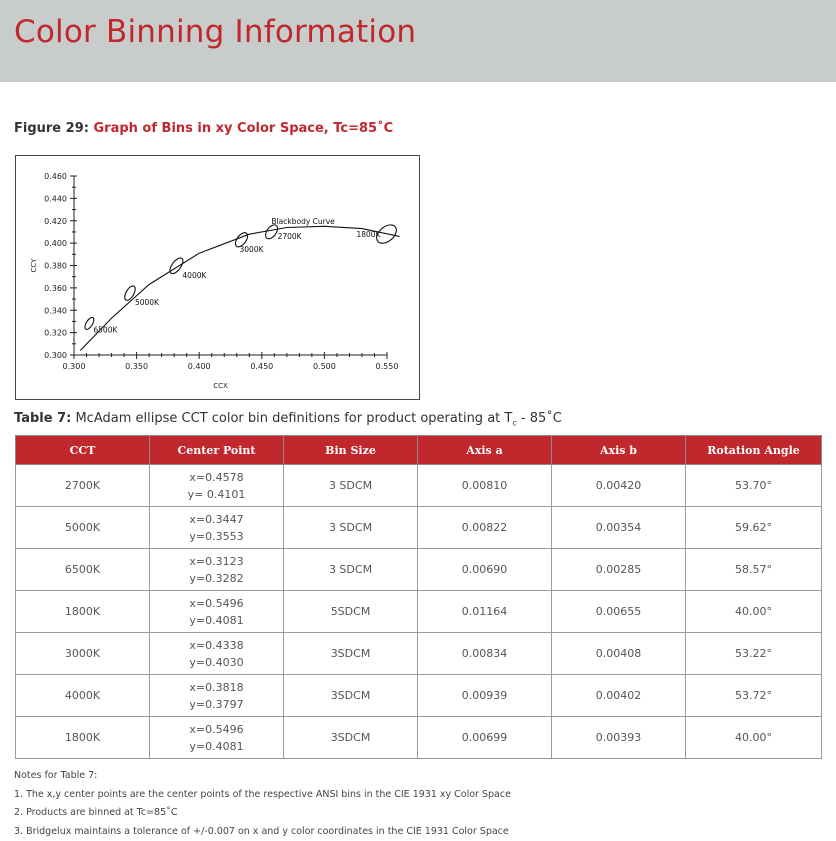 The image size is (836, 841). What do you see at coordinates (485, 612) in the screenshot?
I see `axis-a-cell: 0.01164` at bounding box center [485, 612].